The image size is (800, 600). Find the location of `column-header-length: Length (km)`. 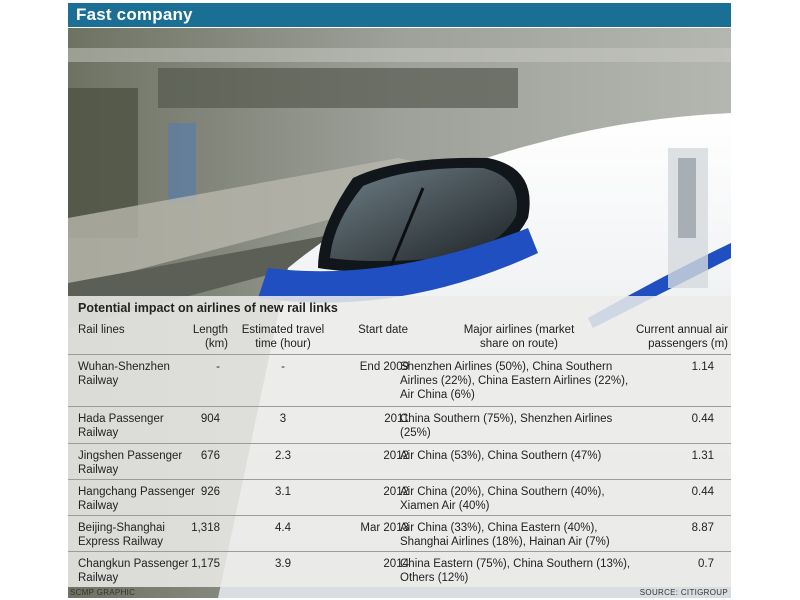

column-header-length: Length (km) is located at coordinates (210, 337).